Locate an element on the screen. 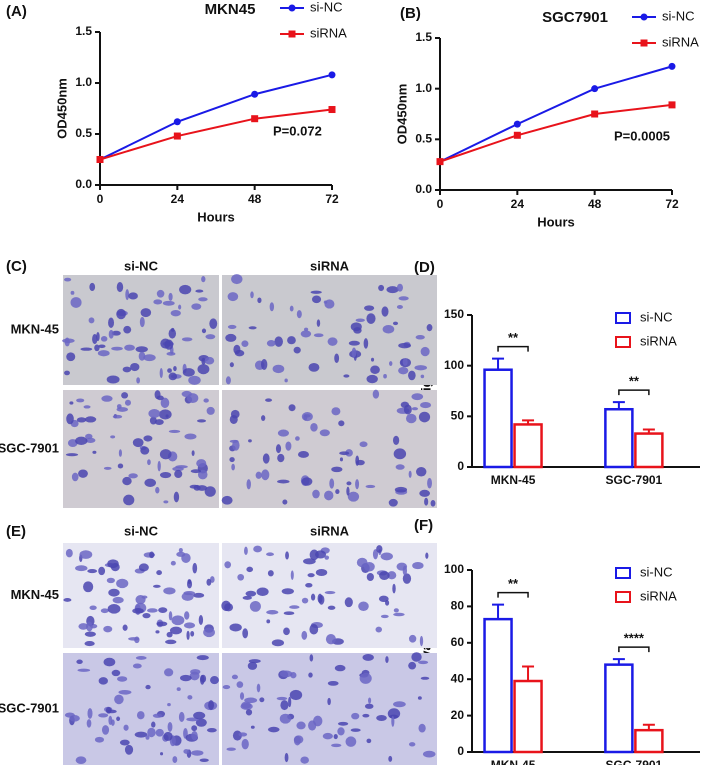 Image resolution: width=709 pixels, height=770 pixels. y-tick-label: 100 is located at coordinates (454, 365).